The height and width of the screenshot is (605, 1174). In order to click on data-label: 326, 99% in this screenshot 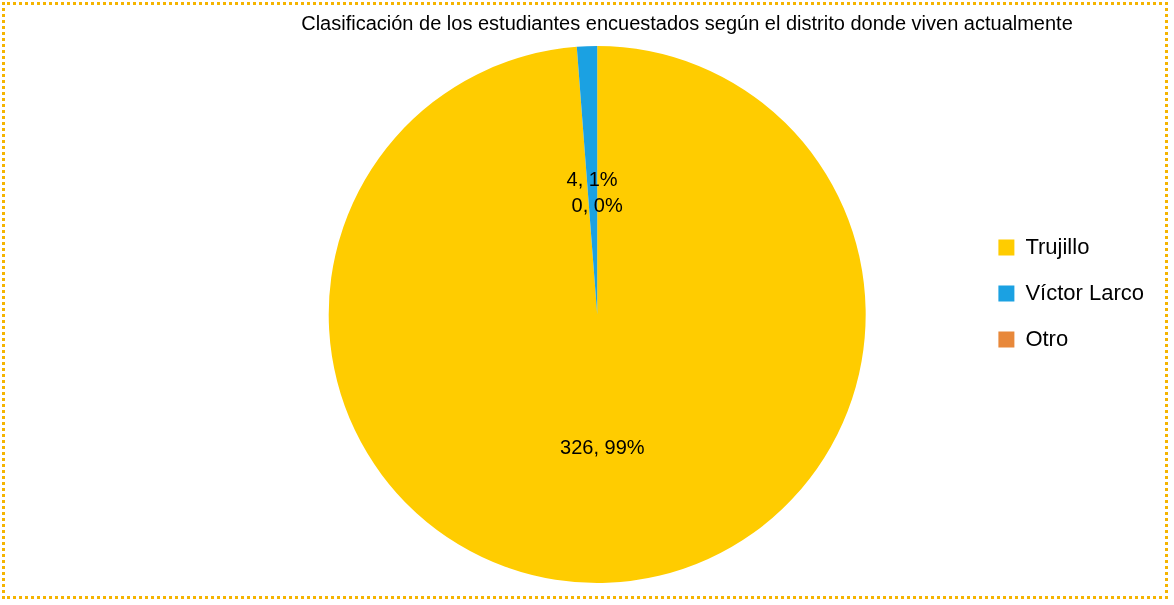, I will do `click(602, 447)`.